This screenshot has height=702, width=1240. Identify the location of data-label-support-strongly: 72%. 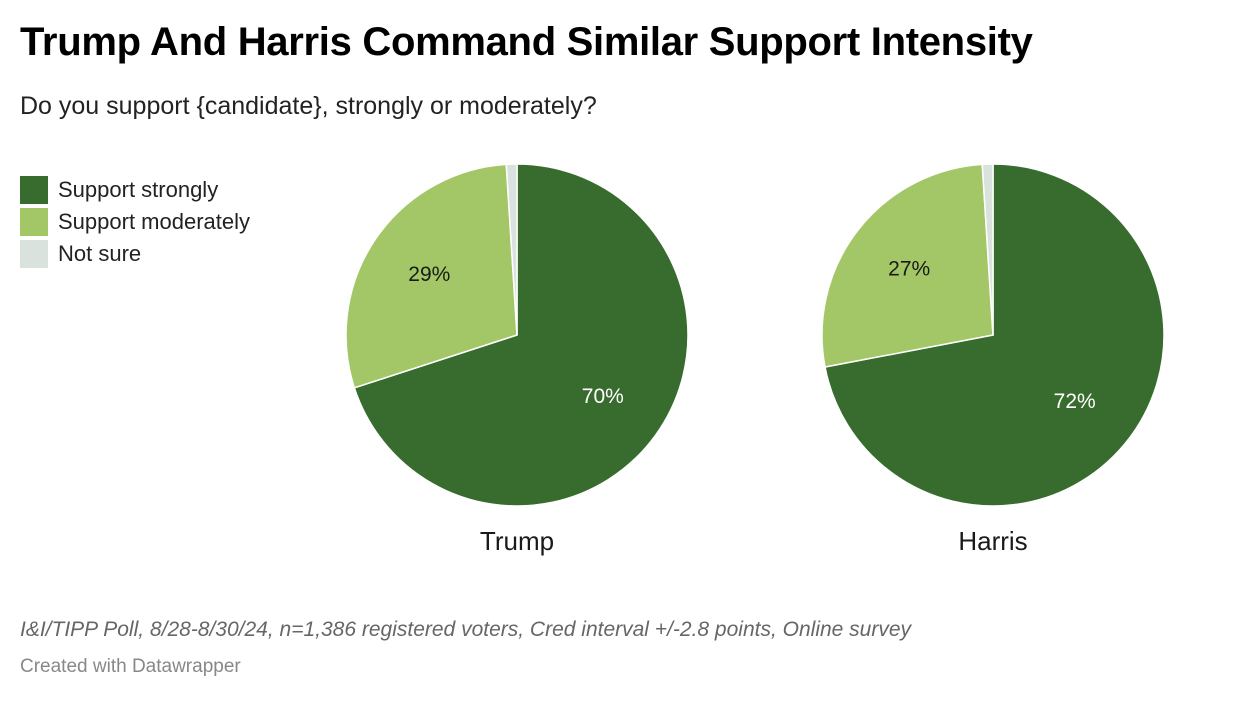
(1075, 401).